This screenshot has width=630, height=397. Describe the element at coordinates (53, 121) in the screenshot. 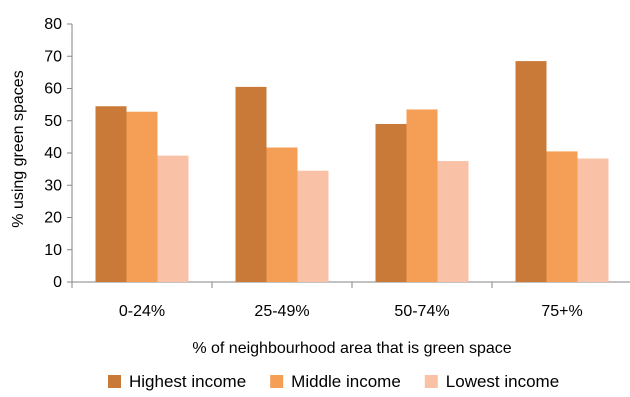

I see `y-tick-label: 50` at that location.